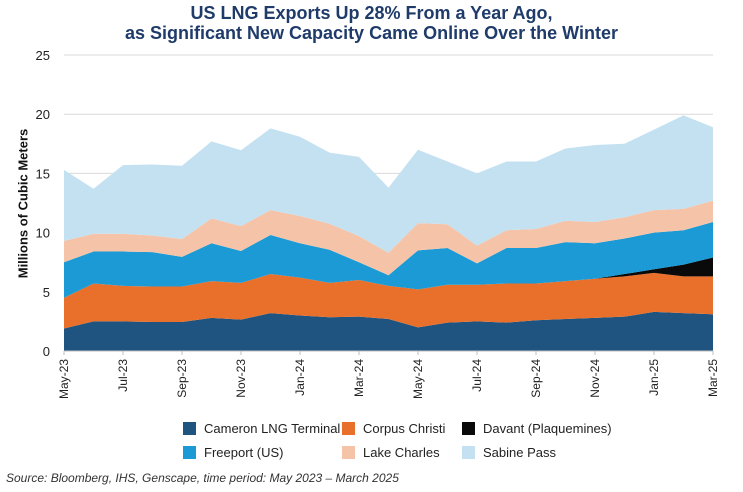 The image size is (743, 492). I want to click on legend-item-corpus-christi: Corpus Christi, so click(393, 428).